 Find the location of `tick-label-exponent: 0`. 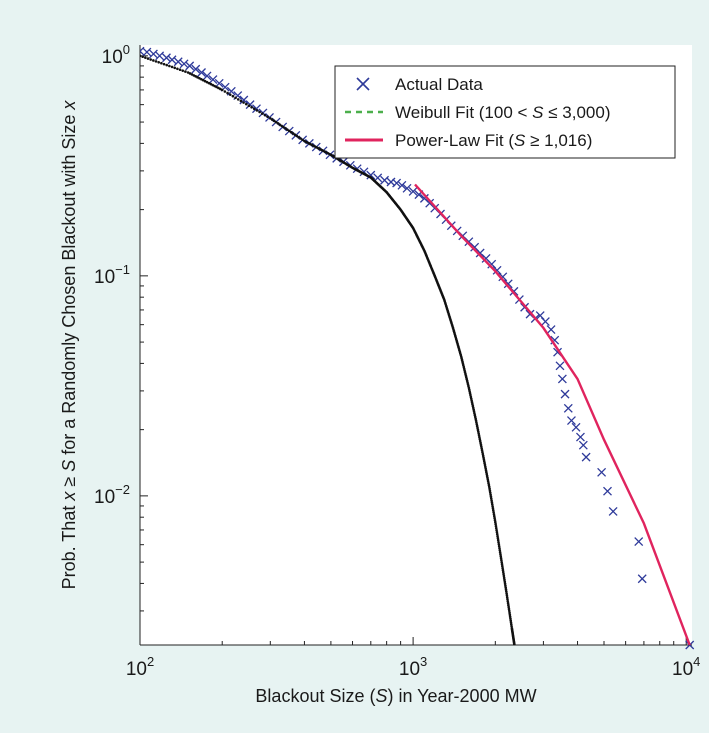

tick-label-exponent: 0 is located at coordinates (126, 49).